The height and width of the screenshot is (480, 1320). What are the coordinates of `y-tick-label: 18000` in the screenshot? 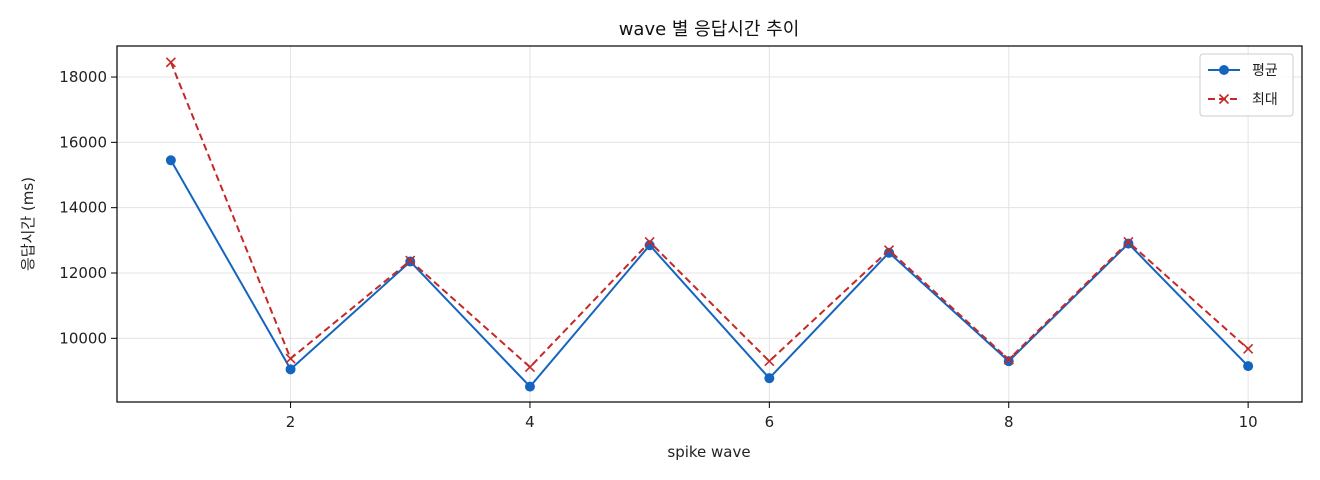 It's located at (83, 77).